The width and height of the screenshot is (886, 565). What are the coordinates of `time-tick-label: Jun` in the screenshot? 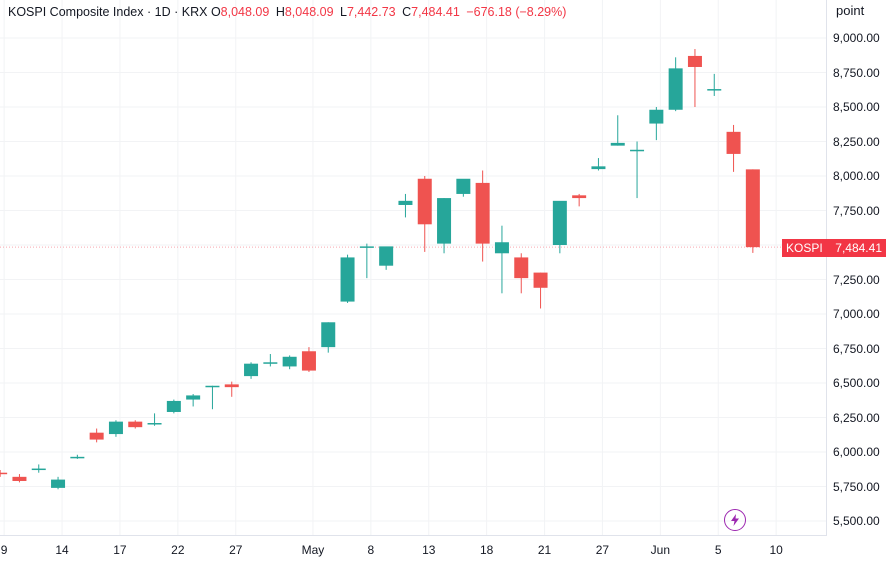 It's located at (660, 550).